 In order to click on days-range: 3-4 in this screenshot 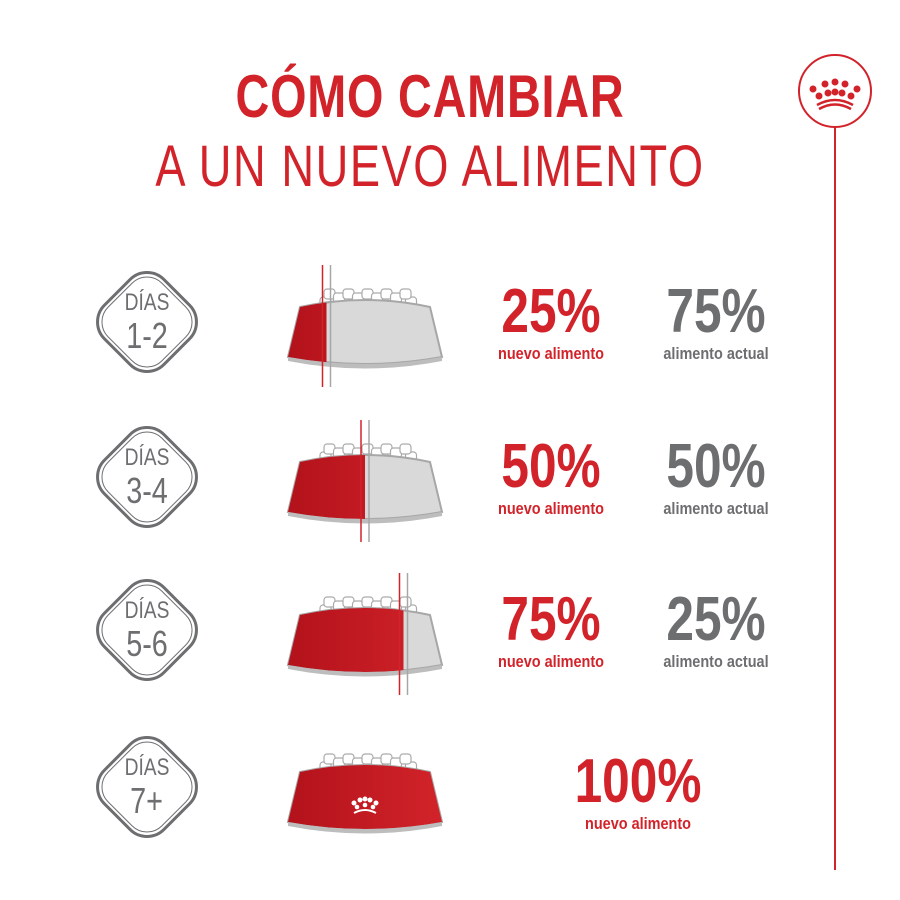, I will do `click(147, 490)`.